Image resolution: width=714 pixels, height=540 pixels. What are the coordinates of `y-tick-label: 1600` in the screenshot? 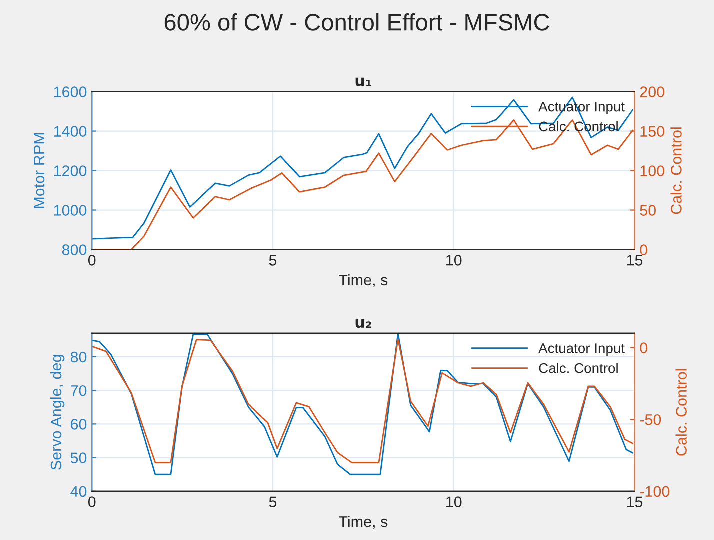 It's located at (70, 92).